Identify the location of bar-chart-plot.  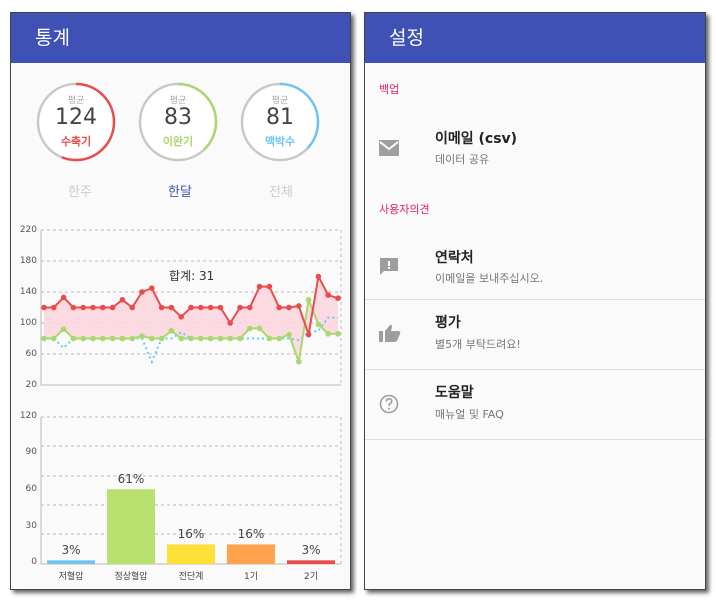
(191, 490).